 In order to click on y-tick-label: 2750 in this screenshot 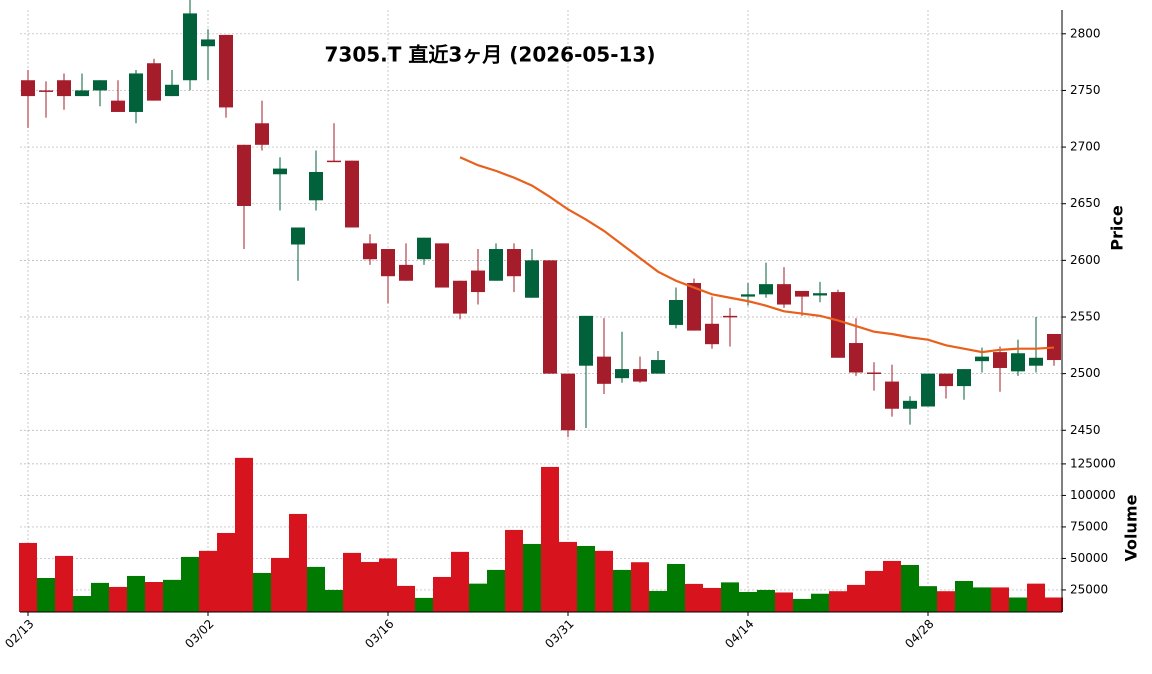, I will do `click(1085, 90)`.